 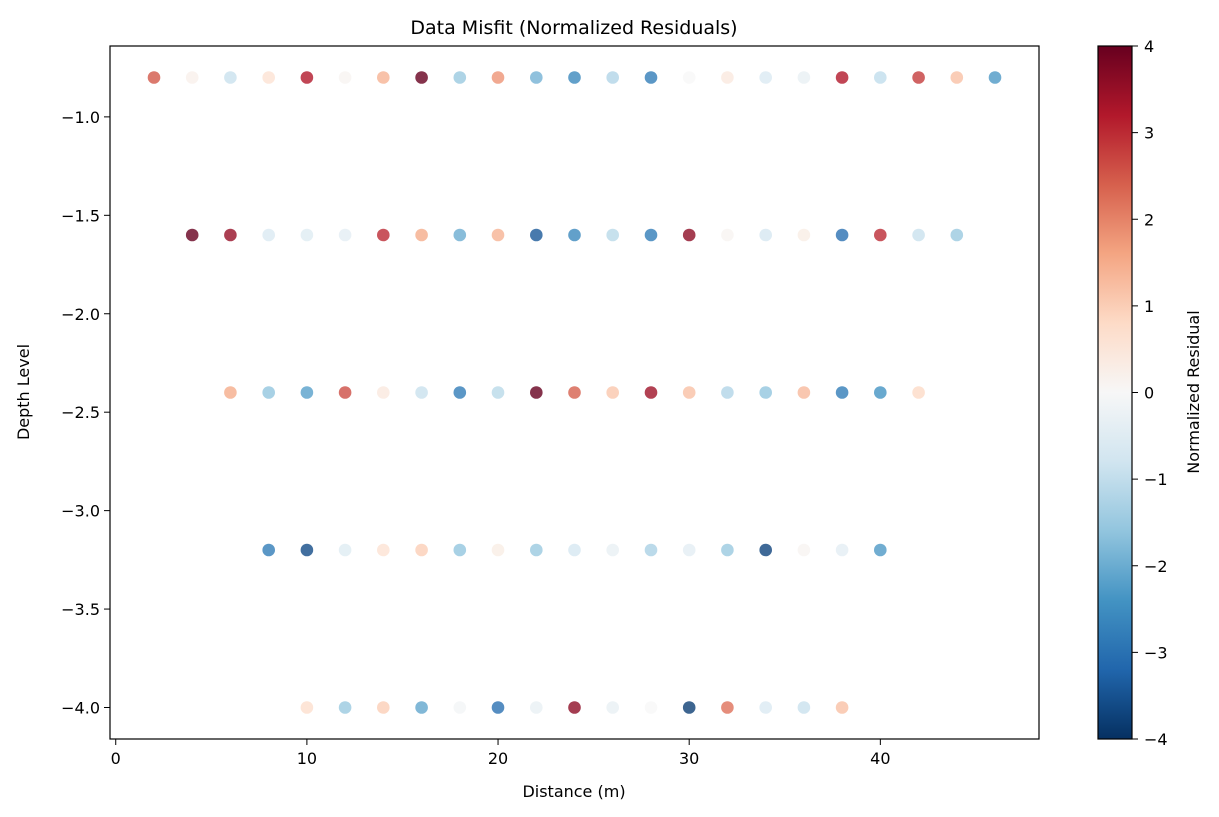 I want to click on x-tick-label: 20, so click(x=498, y=758).